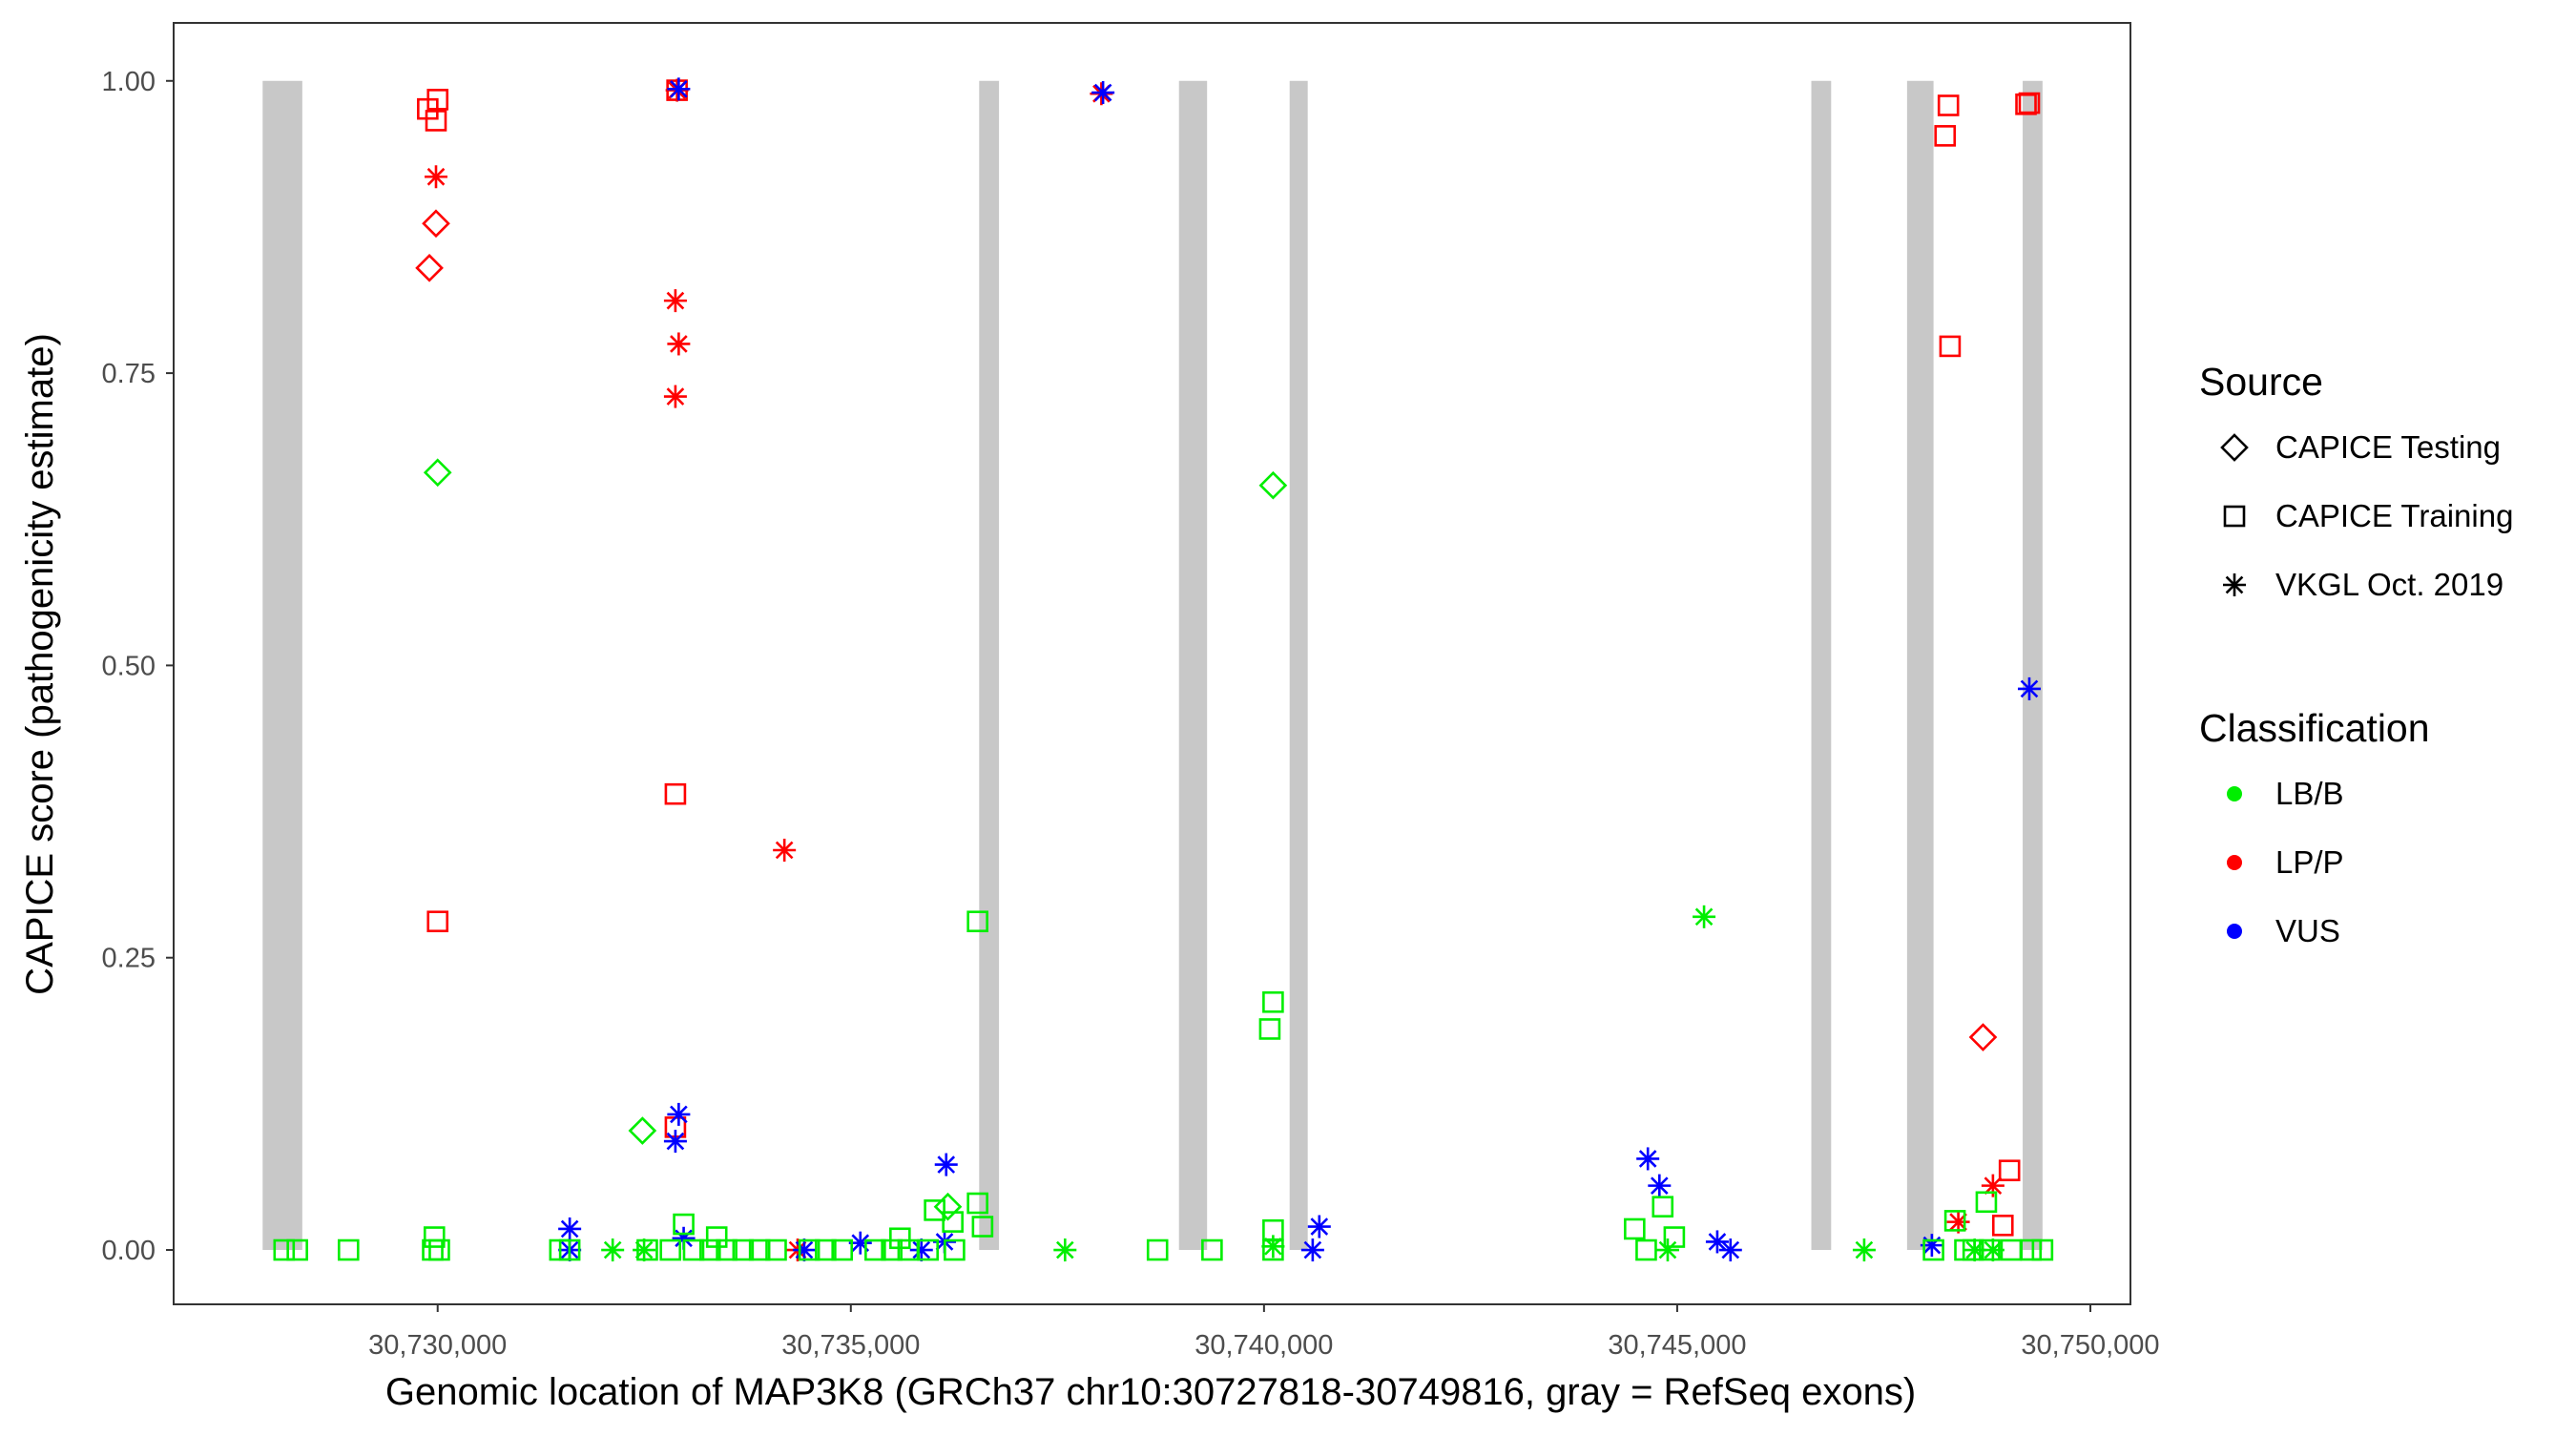 This screenshot has height=1436, width=2576. Describe the element at coordinates (2090, 1345) in the screenshot. I see `x-tick-label: 30,750,000` at that location.